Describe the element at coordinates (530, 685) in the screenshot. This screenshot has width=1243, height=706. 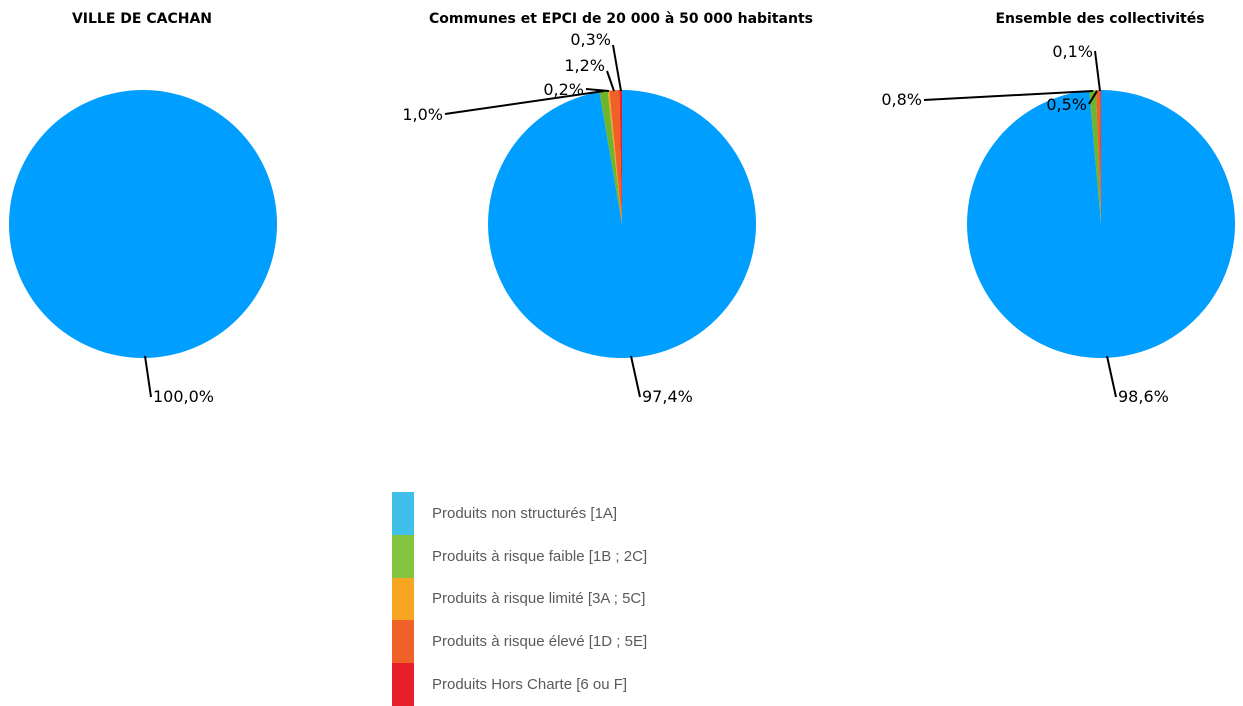
I see `legend-label: Produits Hors Charte [6 ou F]` at that location.